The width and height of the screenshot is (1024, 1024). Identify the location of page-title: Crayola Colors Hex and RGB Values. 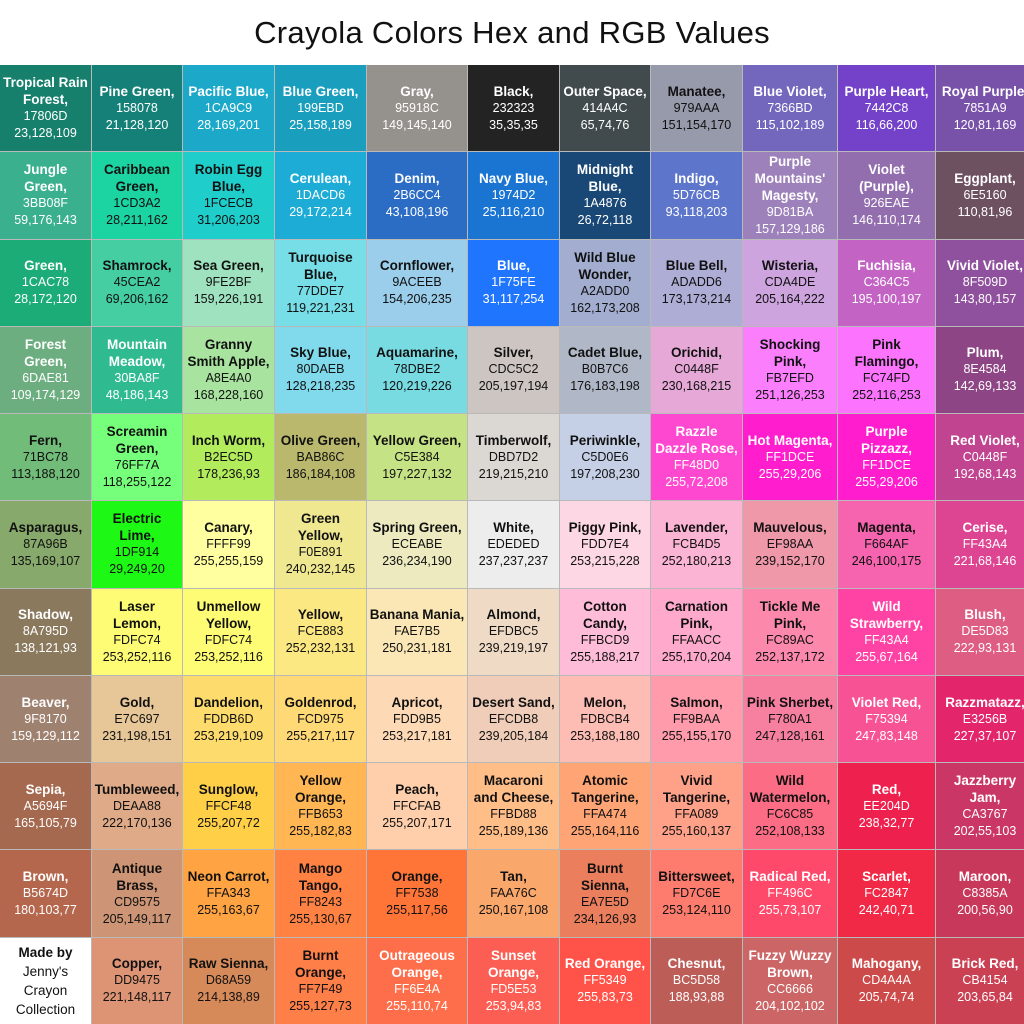
(512, 32).